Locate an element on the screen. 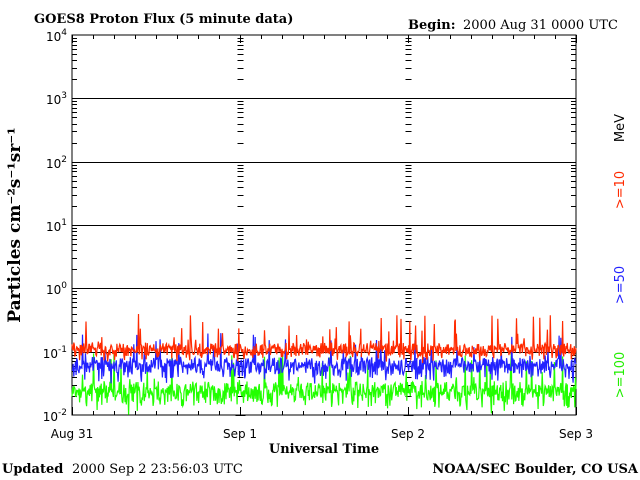  x-tick-label: Sep 2 is located at coordinates (408, 434).